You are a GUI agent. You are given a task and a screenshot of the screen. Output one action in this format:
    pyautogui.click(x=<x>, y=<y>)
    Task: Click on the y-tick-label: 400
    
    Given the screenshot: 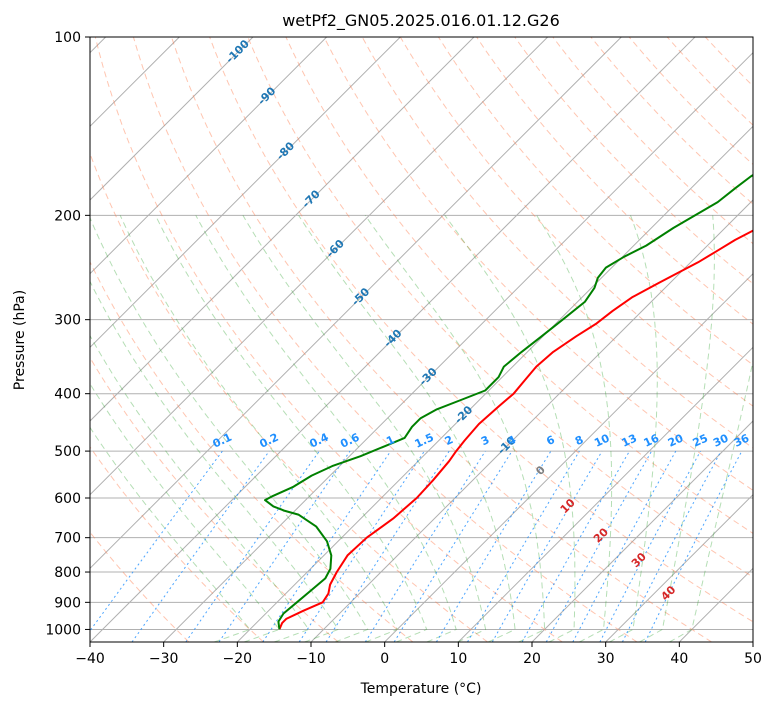 What is the action you would take?
    pyautogui.click(x=67, y=395)
    